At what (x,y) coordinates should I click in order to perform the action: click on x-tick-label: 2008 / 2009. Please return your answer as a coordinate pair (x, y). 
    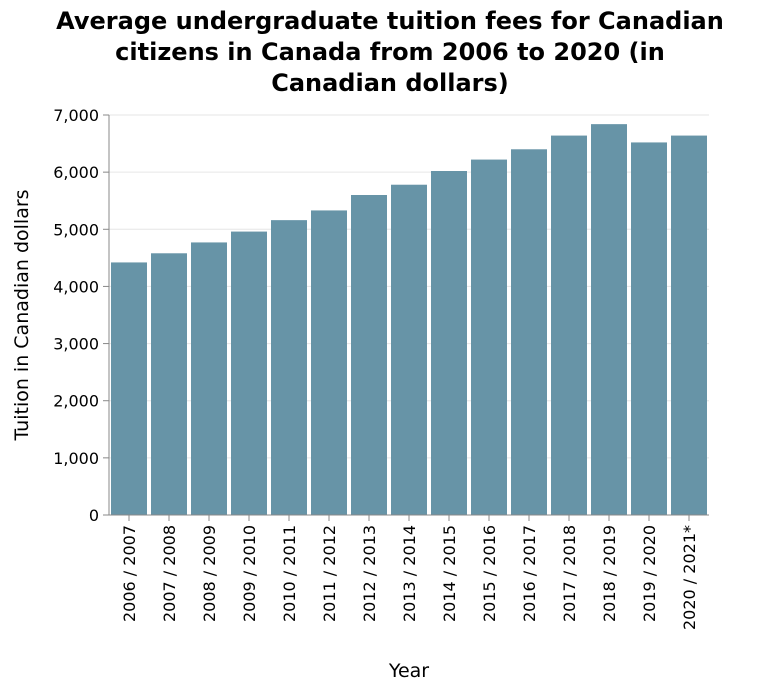
    Looking at the image, I should click on (209, 573).